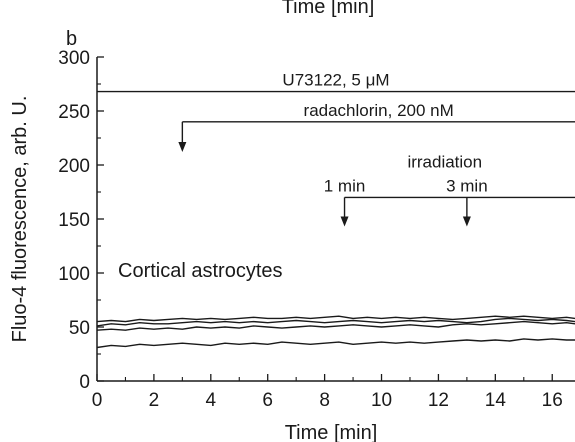 This screenshot has width=575, height=442. I want to click on x-axis-title: Time [min], so click(331, 432).